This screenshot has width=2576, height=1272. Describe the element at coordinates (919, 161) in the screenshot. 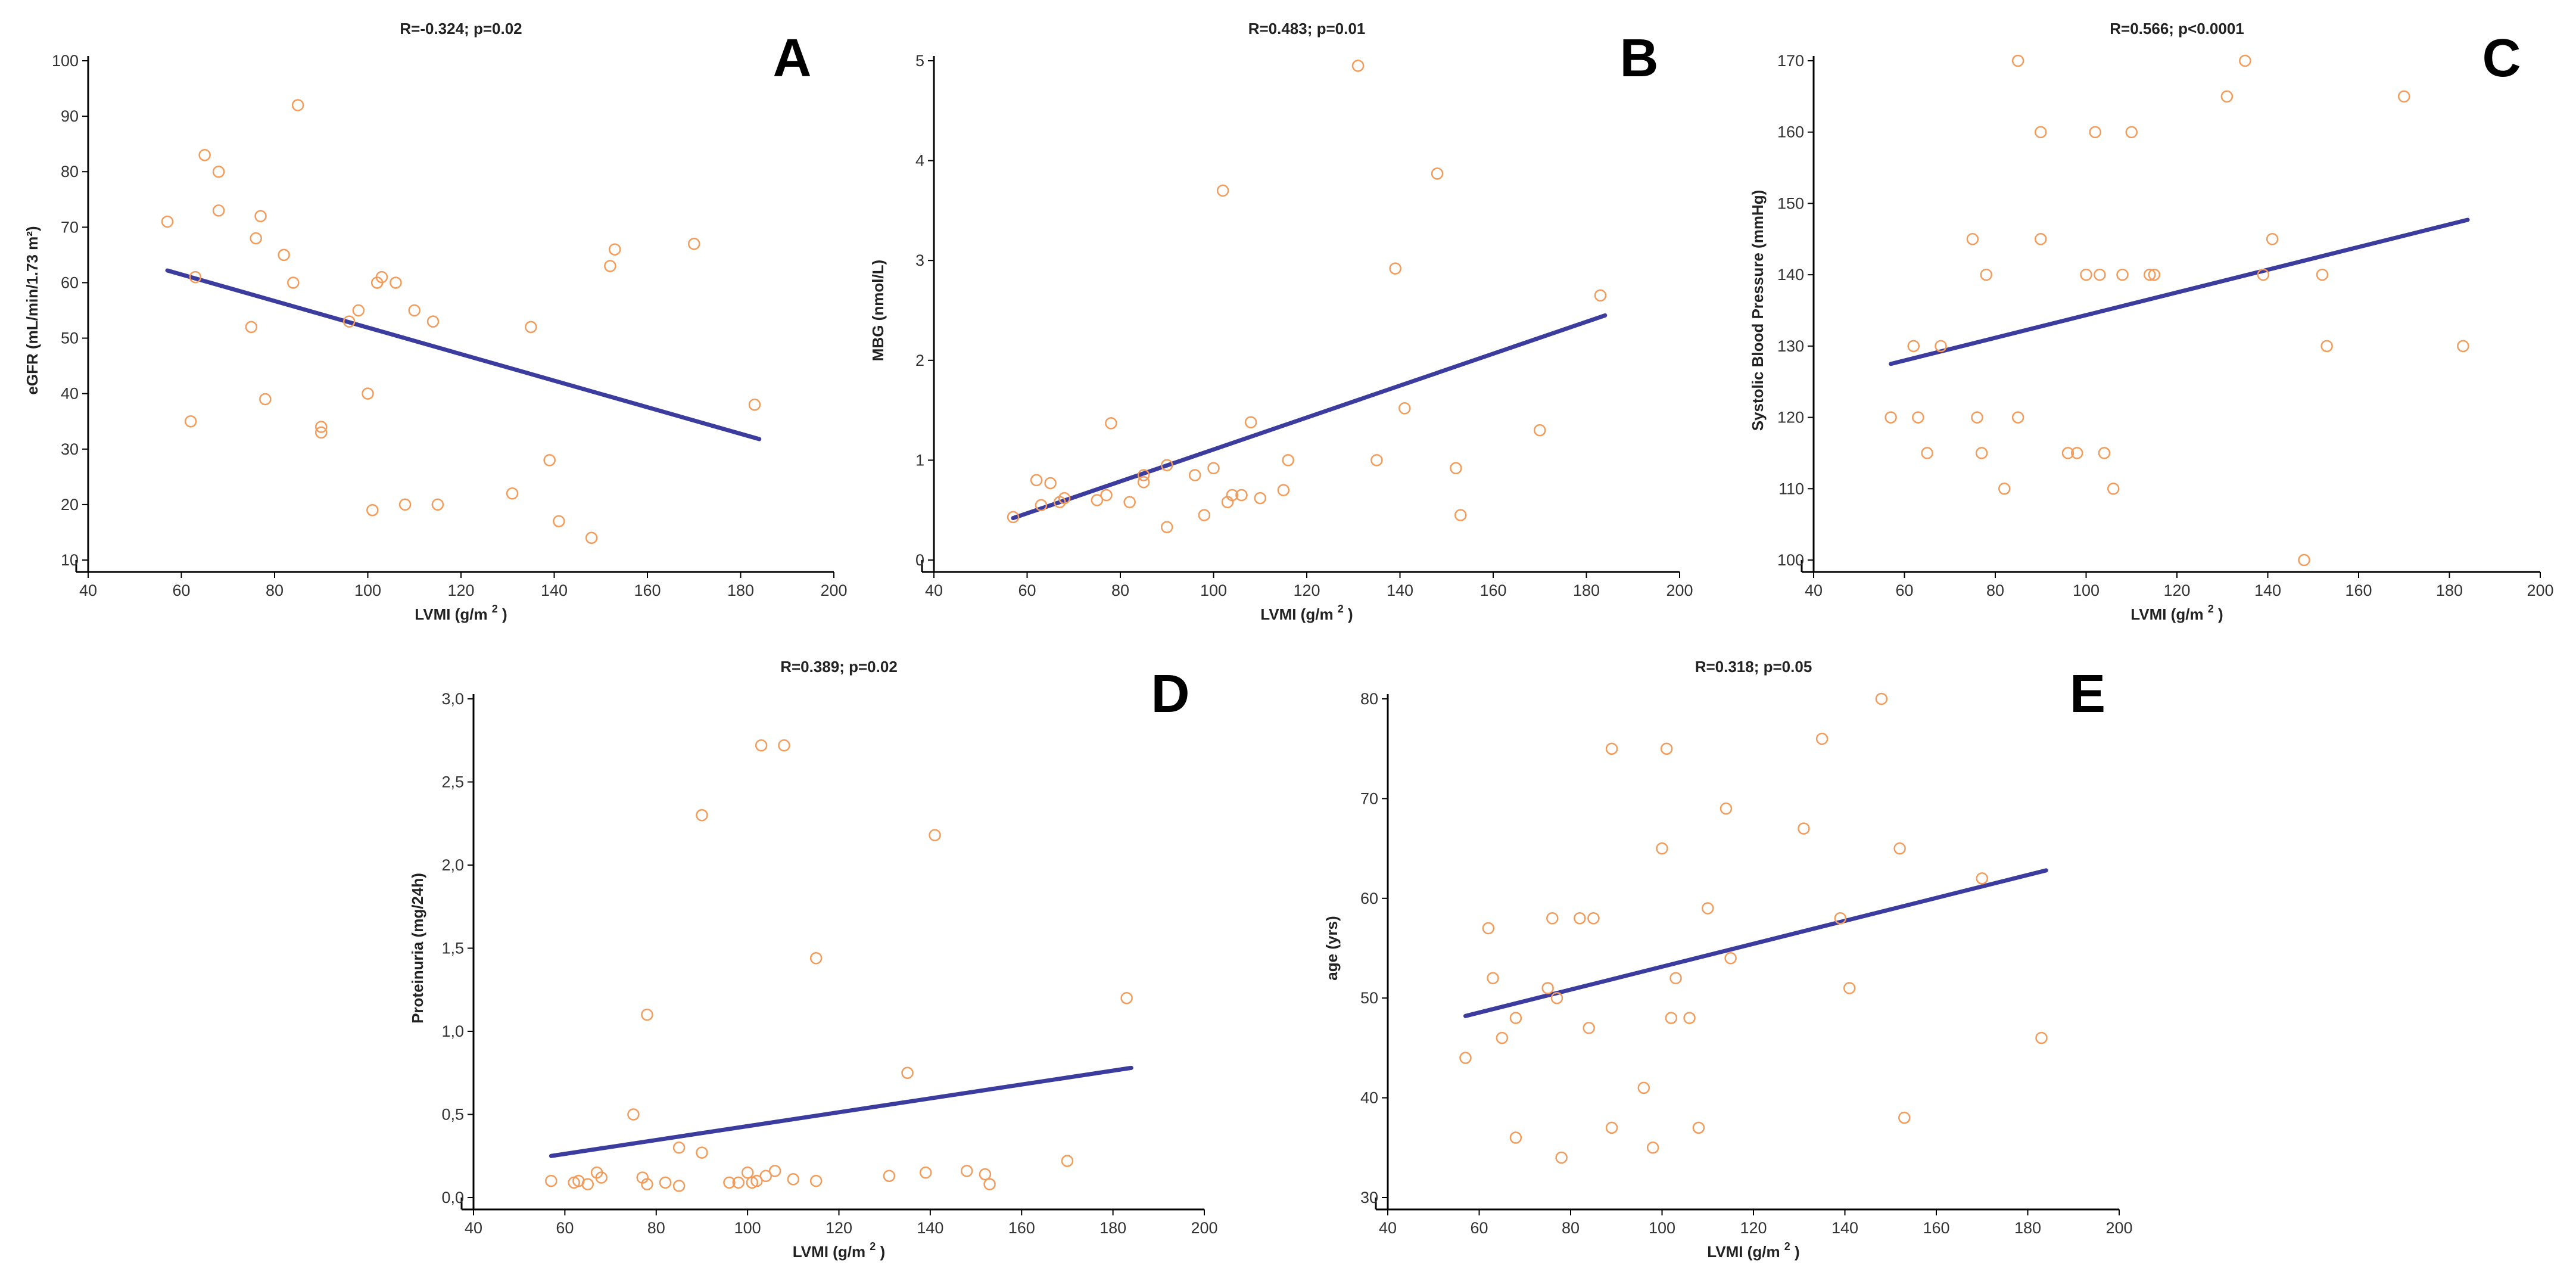

I see `y-tick-label: 4` at that location.